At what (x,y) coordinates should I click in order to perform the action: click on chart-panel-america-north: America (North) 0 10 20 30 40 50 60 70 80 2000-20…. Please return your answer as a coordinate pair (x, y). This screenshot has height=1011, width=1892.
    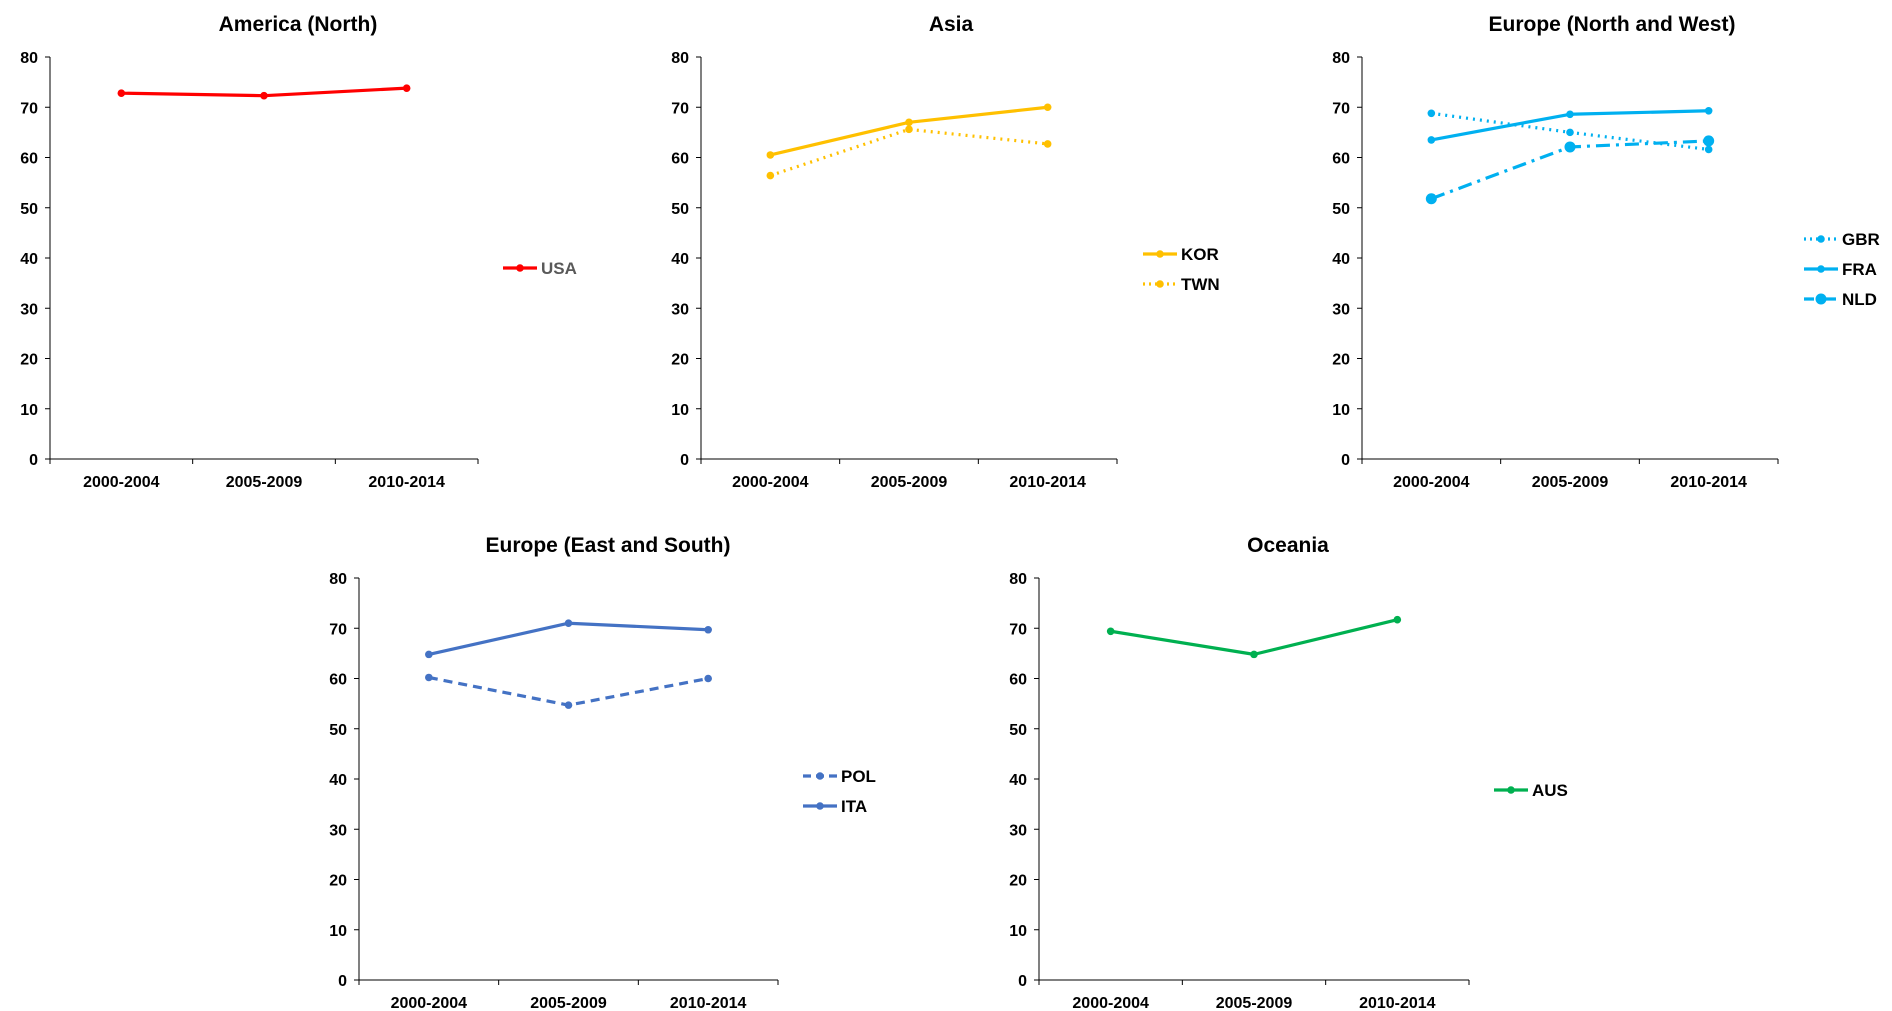
    Looking at the image, I should click on (298, 252).